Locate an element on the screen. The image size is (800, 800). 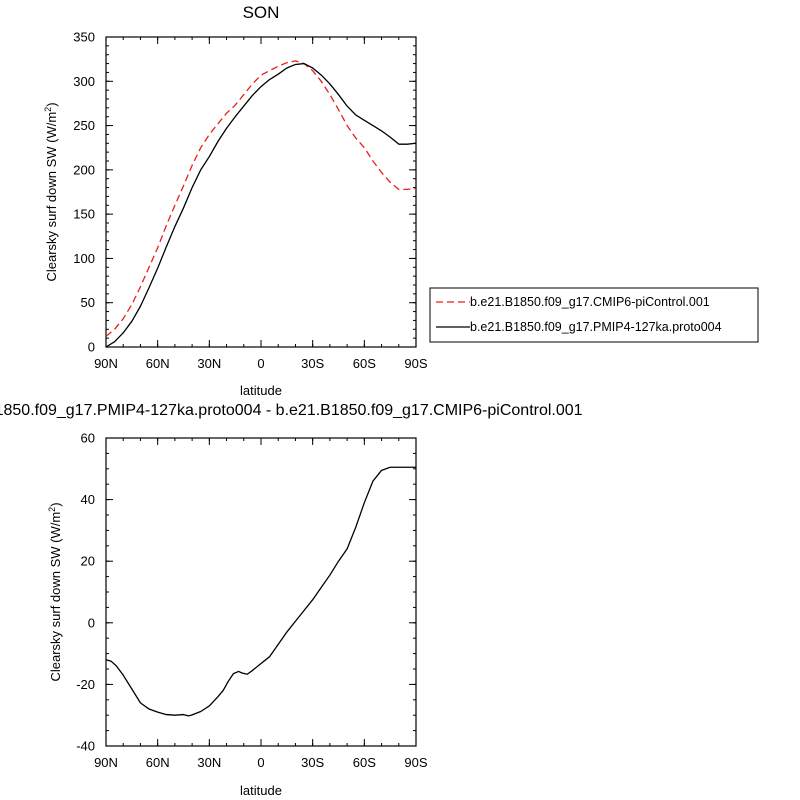
top-y-axis-label-close: ) is located at coordinates (51, 104).